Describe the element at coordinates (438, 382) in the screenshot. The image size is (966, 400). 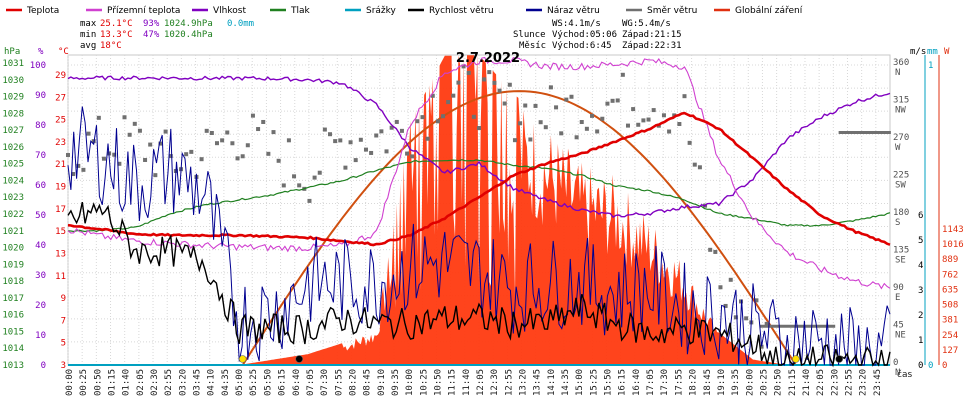
I see `axis-x-tick: 10:50` at that location.